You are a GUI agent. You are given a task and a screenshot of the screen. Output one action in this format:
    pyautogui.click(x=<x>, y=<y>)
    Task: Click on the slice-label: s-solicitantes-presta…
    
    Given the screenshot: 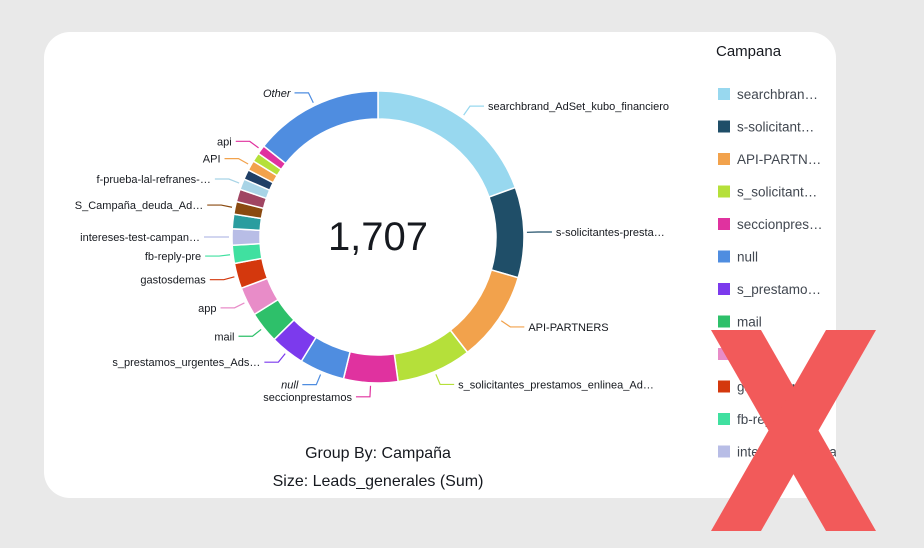 What is the action you would take?
    pyautogui.click(x=610, y=233)
    